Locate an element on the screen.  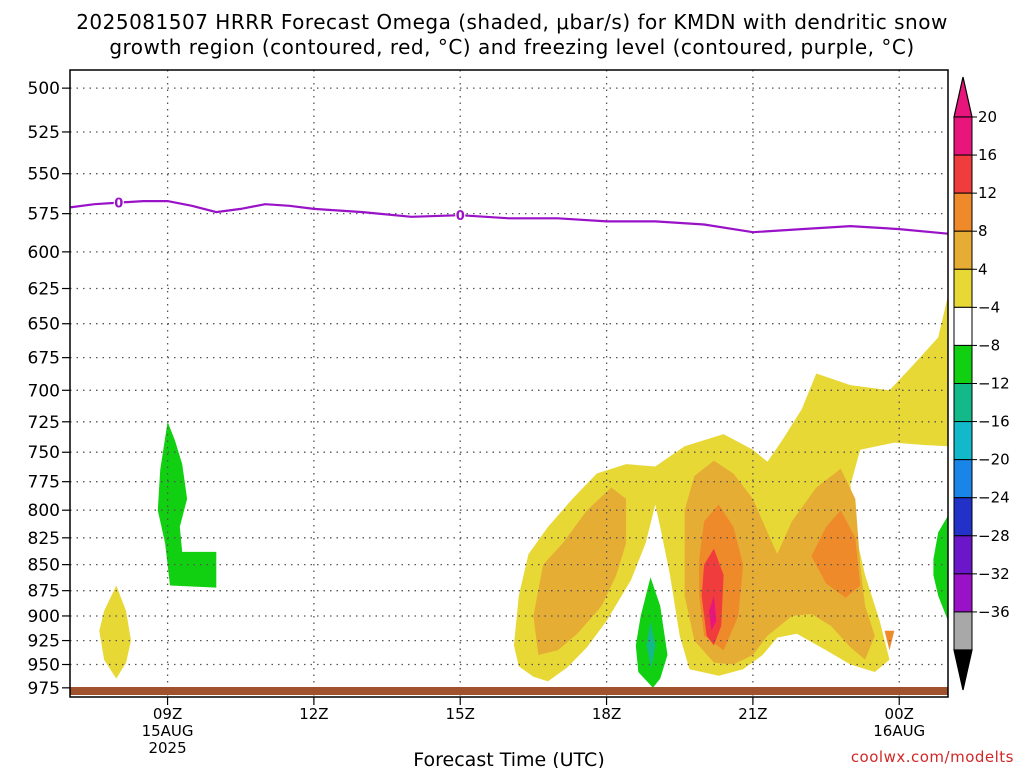
colorbar-label: −8 is located at coordinates (989, 345).